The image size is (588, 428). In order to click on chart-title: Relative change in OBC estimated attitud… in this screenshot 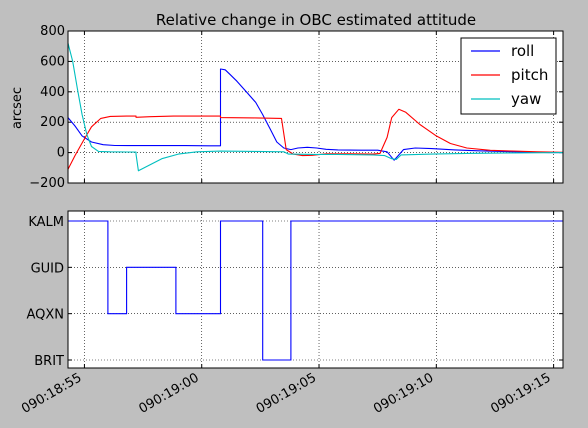, I will do `click(316, 20)`.